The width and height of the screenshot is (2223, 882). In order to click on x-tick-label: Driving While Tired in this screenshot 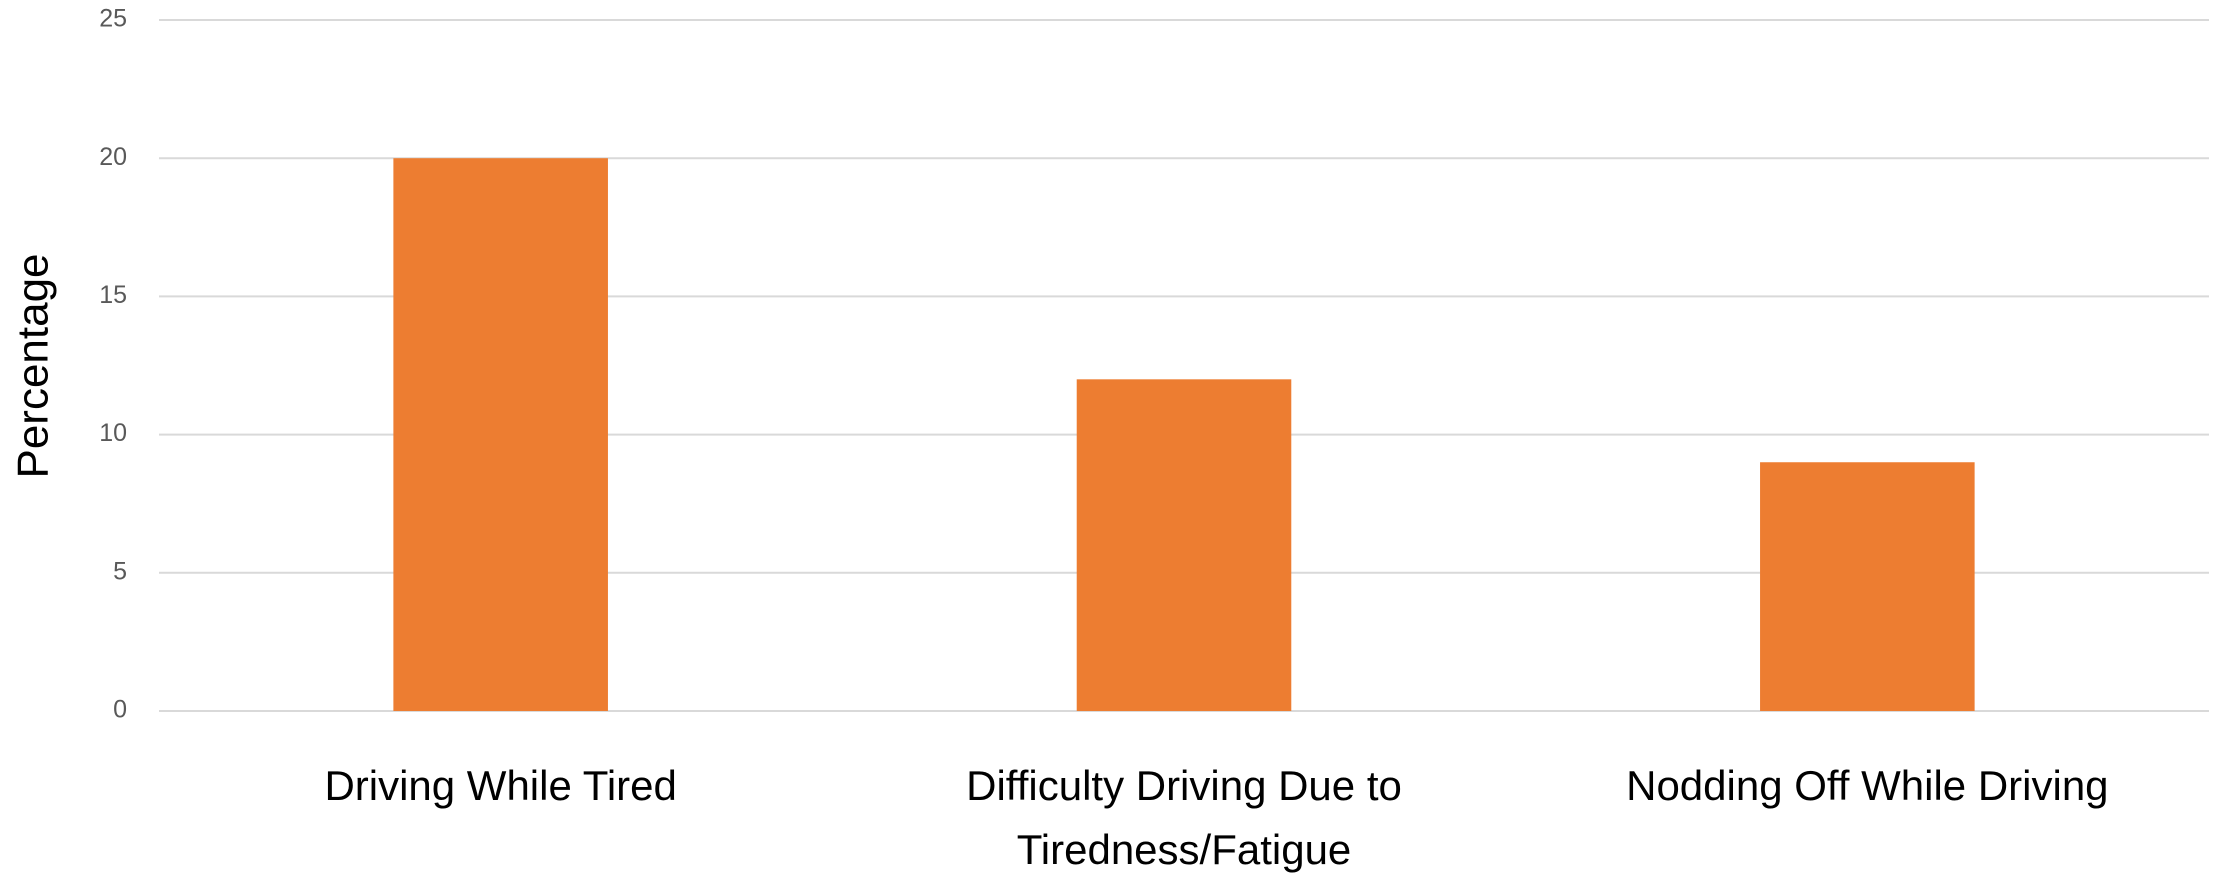, I will do `click(500, 785)`.